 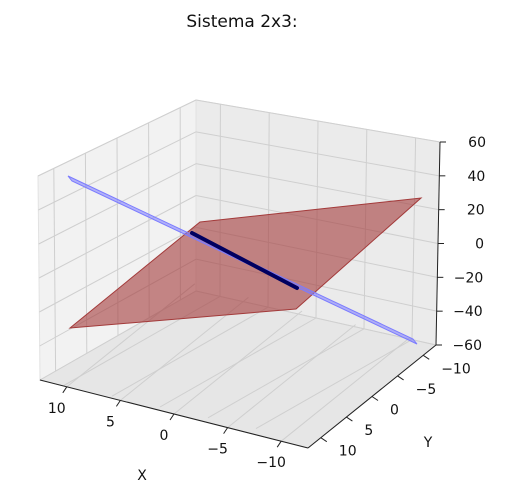 I want to click on y-tick-label: −5, so click(x=426, y=390).